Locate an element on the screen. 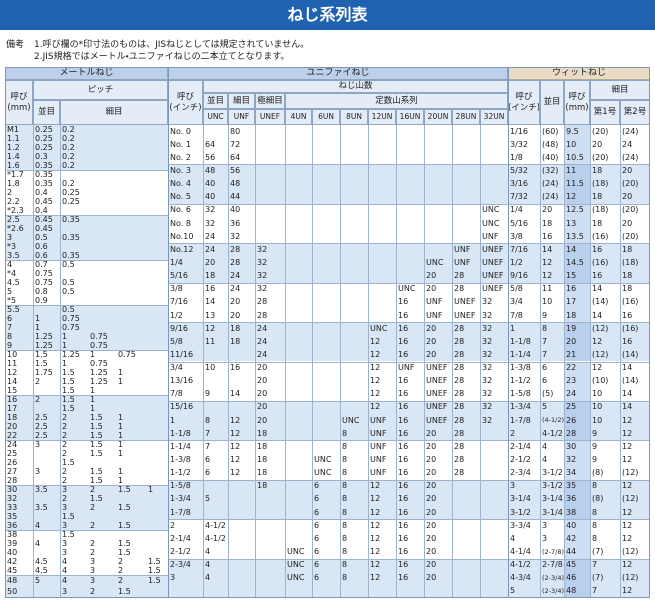 The height and width of the screenshot is (606, 655). column-header-line: 呼び is located at coordinates (185, 97).